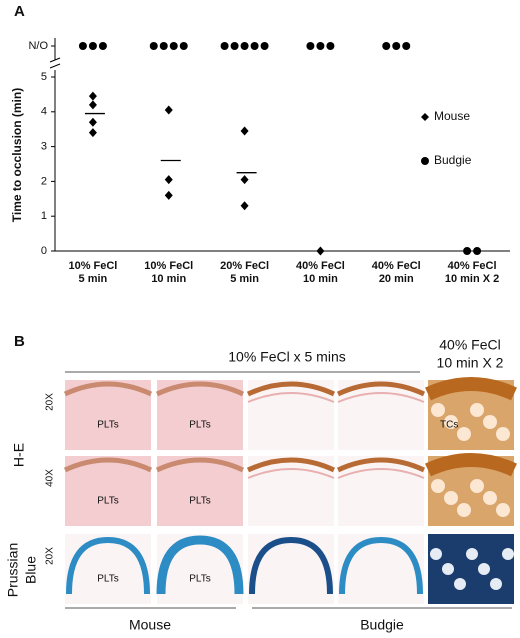 This screenshot has width=520, height=638. What do you see at coordinates (50, 478) in the screenshot?
I see `magnification-label: 40X` at bounding box center [50, 478].